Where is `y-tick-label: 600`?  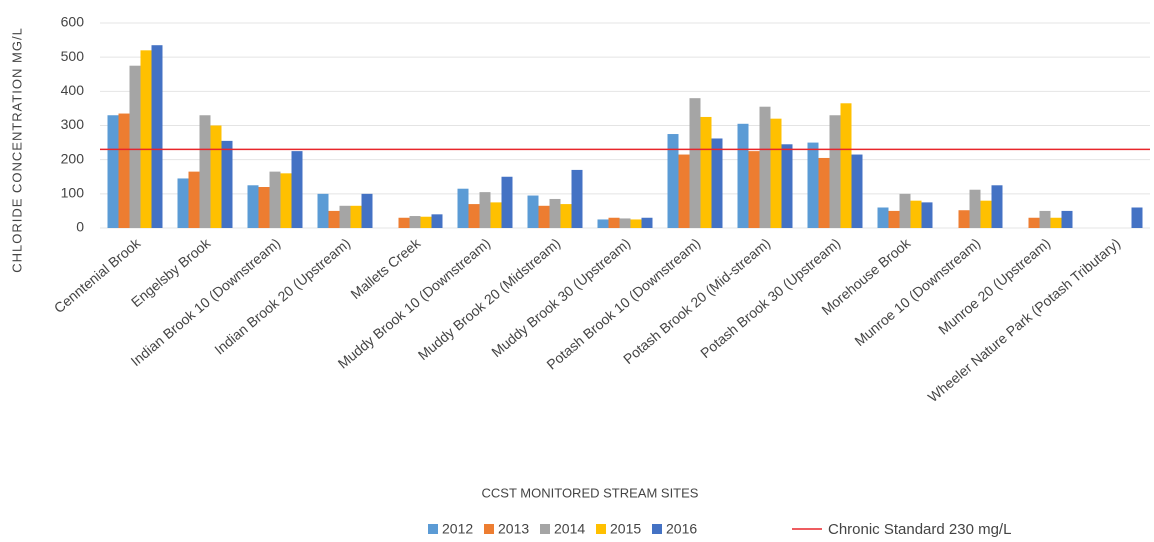
y-tick-label: 600 is located at coordinates (73, 22).